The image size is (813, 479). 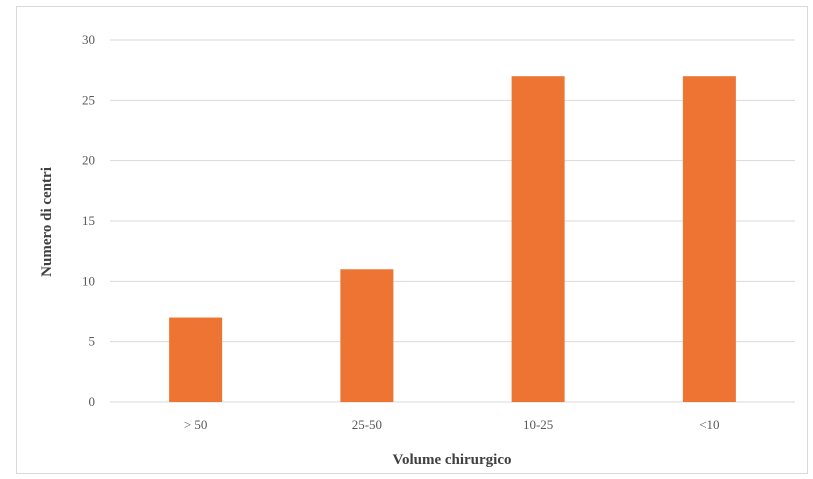 What do you see at coordinates (452, 424) in the screenshot?
I see `x-tick-labels: > 50 25-50 10-25 <10` at bounding box center [452, 424].